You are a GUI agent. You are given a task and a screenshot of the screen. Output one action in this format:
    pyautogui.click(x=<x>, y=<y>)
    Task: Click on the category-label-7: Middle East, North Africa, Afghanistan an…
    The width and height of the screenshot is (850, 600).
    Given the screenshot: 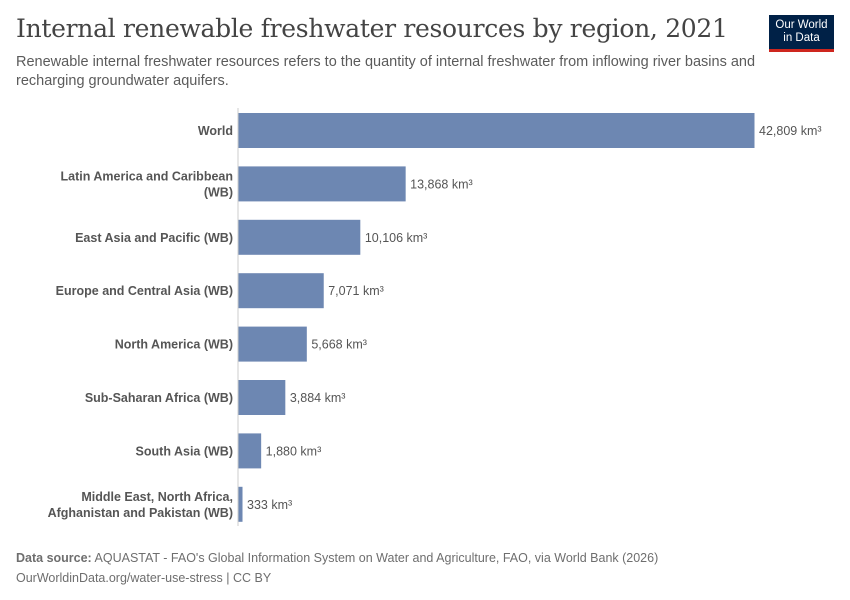 What is the action you would take?
    pyautogui.click(x=140, y=505)
    